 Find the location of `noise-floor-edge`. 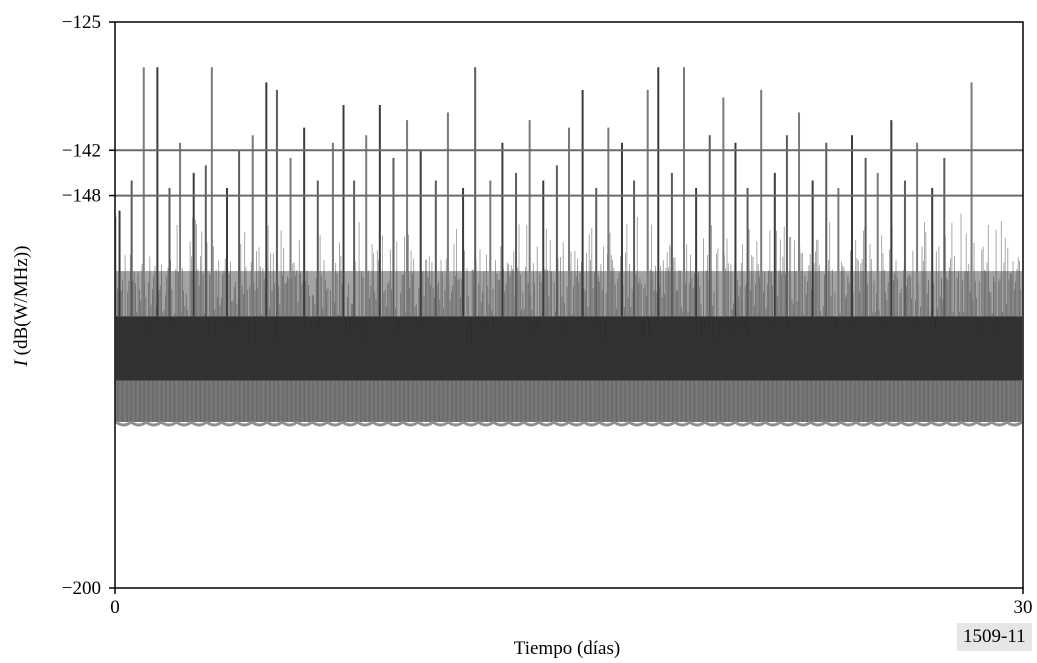

noise-floor-edge is located at coordinates (569, 423).